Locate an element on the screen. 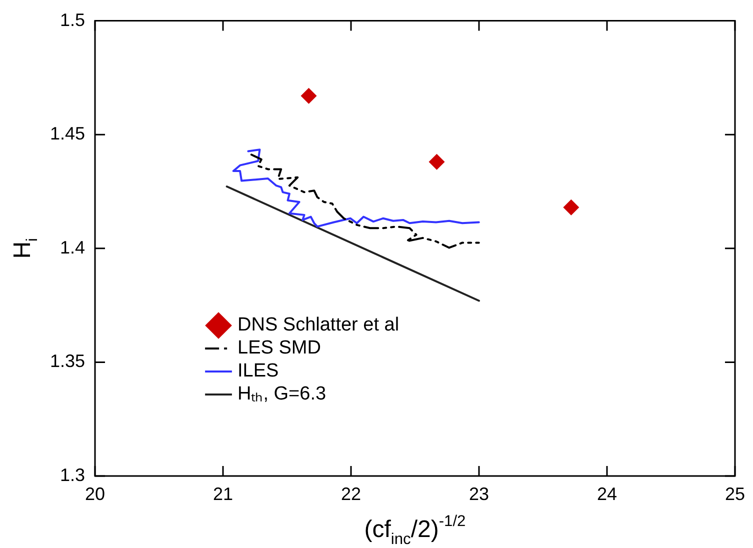 The height and width of the screenshot is (548, 753). x-tick-label: 22 is located at coordinates (351, 494).